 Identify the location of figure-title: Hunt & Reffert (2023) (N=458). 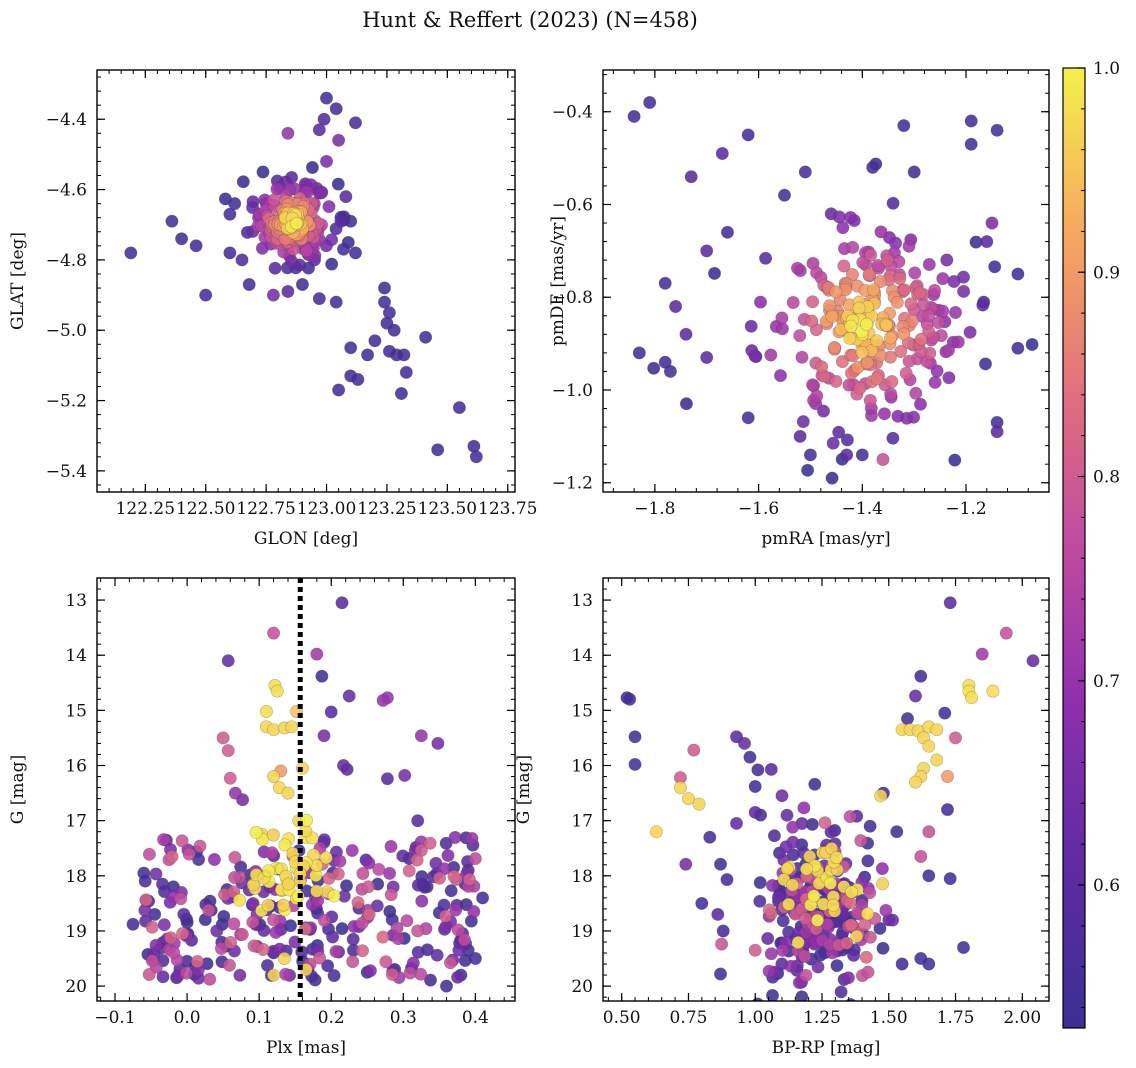
(530, 20).